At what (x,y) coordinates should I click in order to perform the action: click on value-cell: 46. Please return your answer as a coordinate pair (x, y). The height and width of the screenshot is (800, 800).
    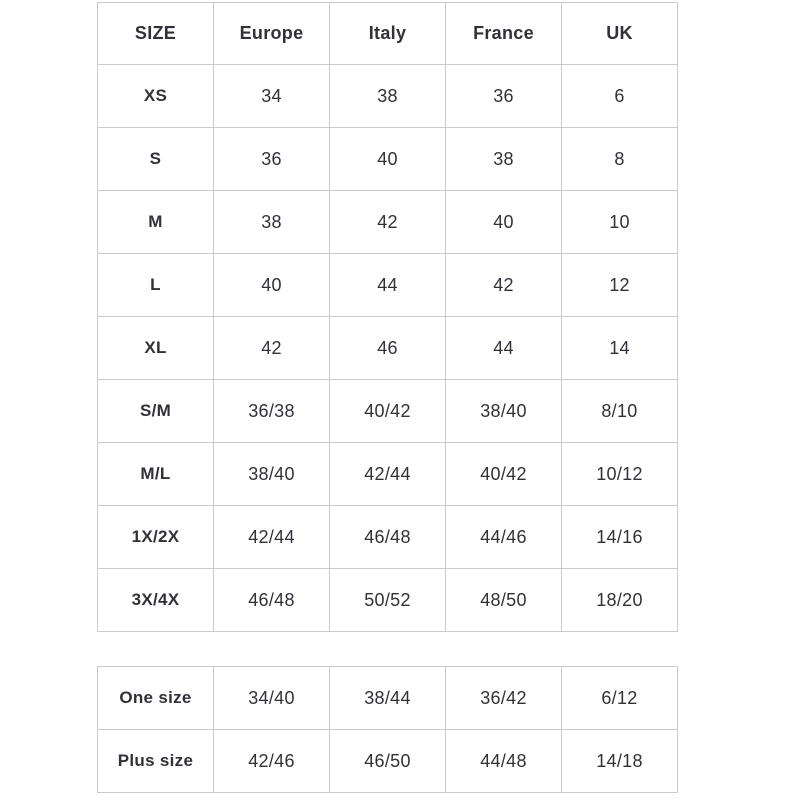
    Looking at the image, I should click on (387, 348).